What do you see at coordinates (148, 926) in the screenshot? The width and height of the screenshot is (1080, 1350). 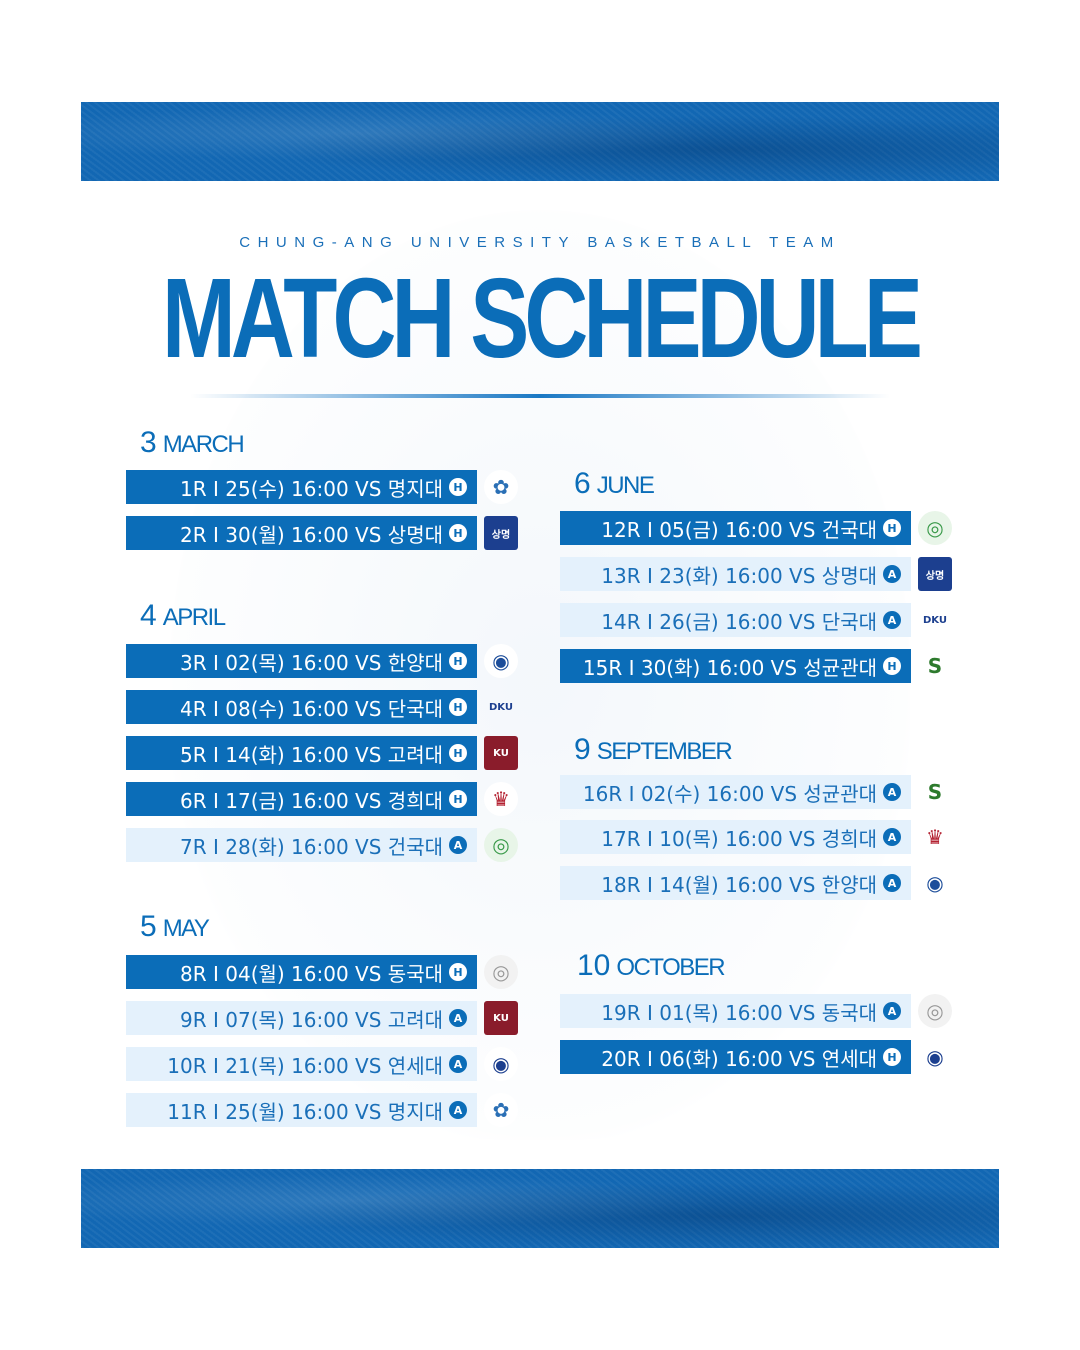 I see `month-number: 5` at bounding box center [148, 926].